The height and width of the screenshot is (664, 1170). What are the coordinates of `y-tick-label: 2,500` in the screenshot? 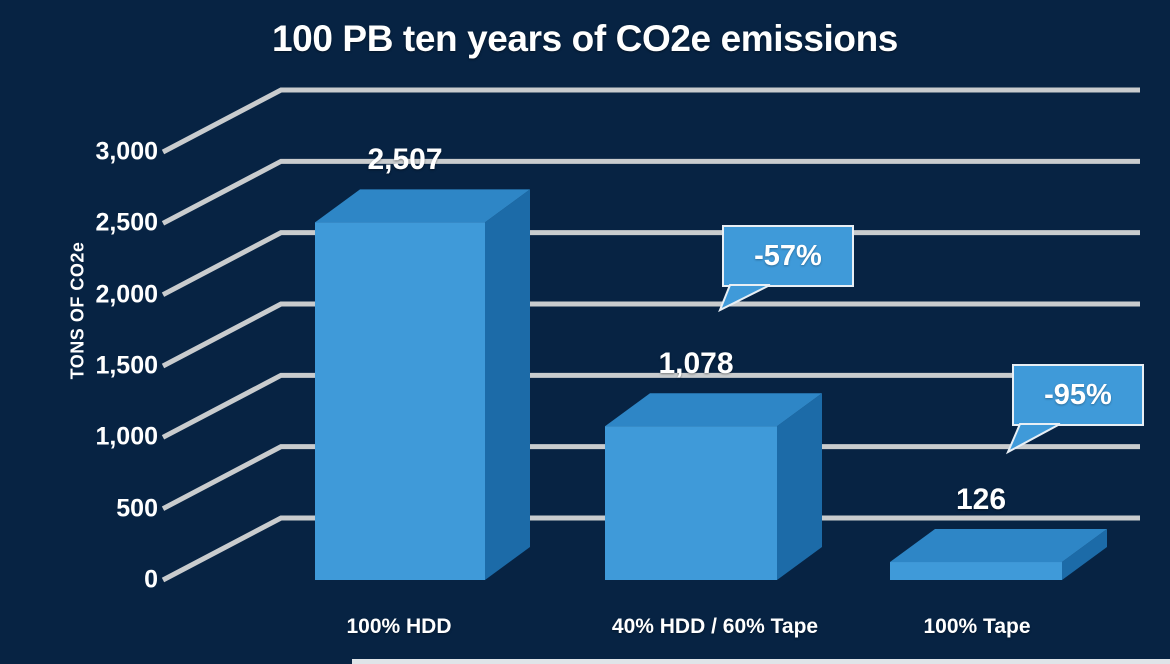 It's located at (126, 222).